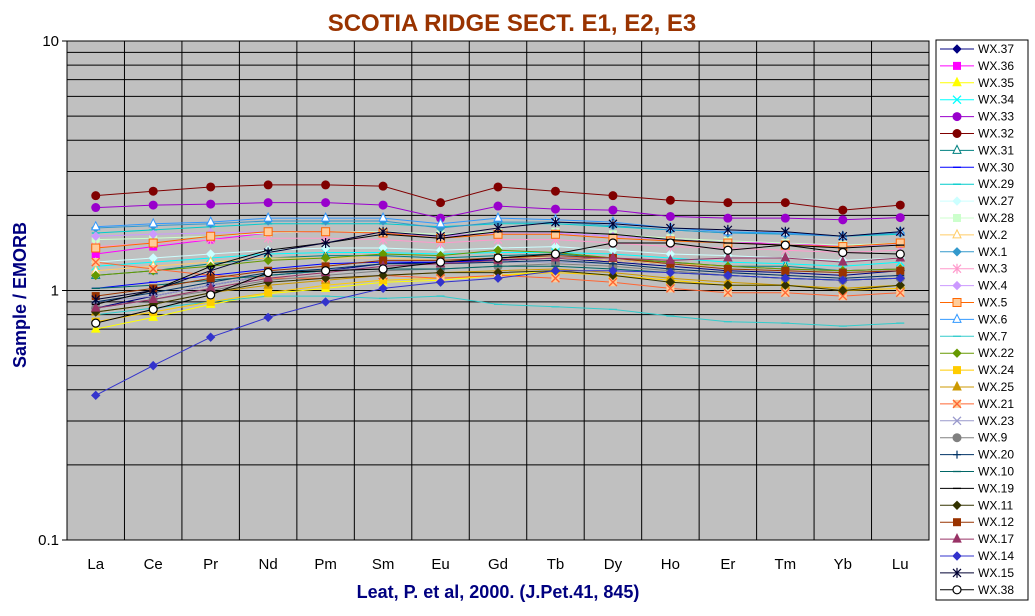  I want to click on x-tick-label: Tm, so click(785, 564).